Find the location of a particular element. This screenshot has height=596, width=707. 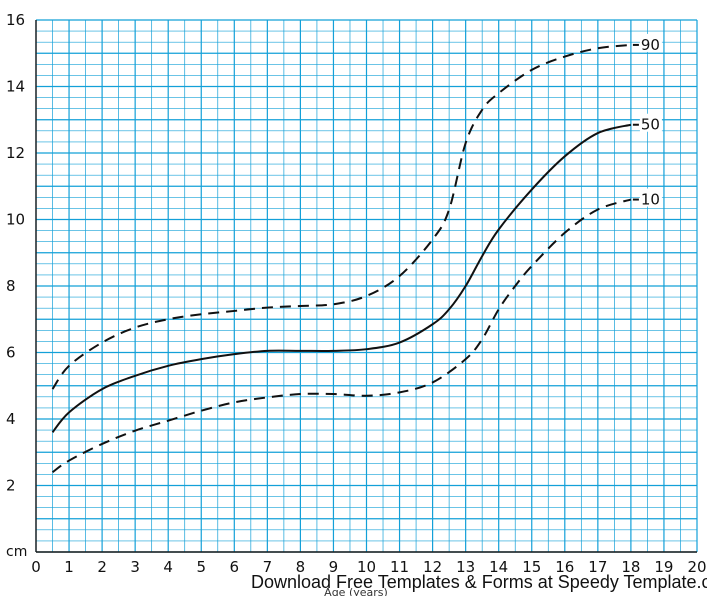

x-tick-label: 17 is located at coordinates (597, 567).